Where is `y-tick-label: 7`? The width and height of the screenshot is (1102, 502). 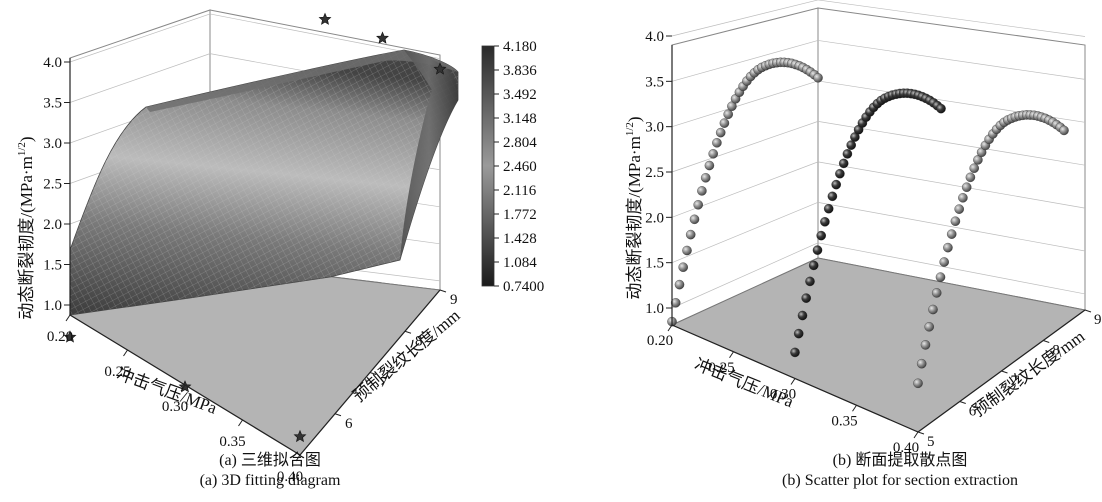
y-tick-label: 7 is located at coordinates (1015, 381).